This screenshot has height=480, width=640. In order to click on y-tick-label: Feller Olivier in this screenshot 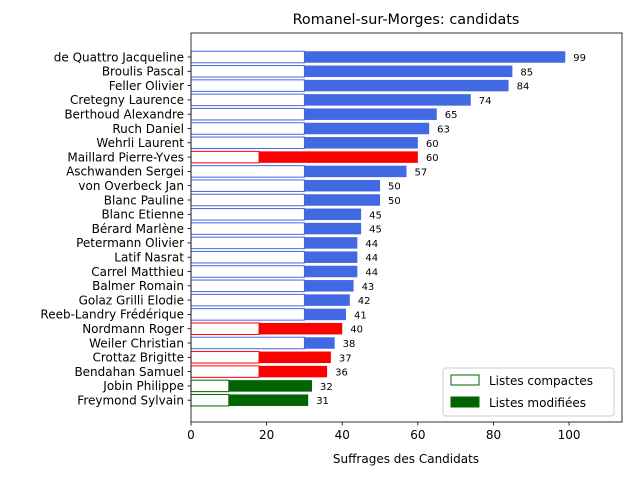, I will do `click(146, 86)`.